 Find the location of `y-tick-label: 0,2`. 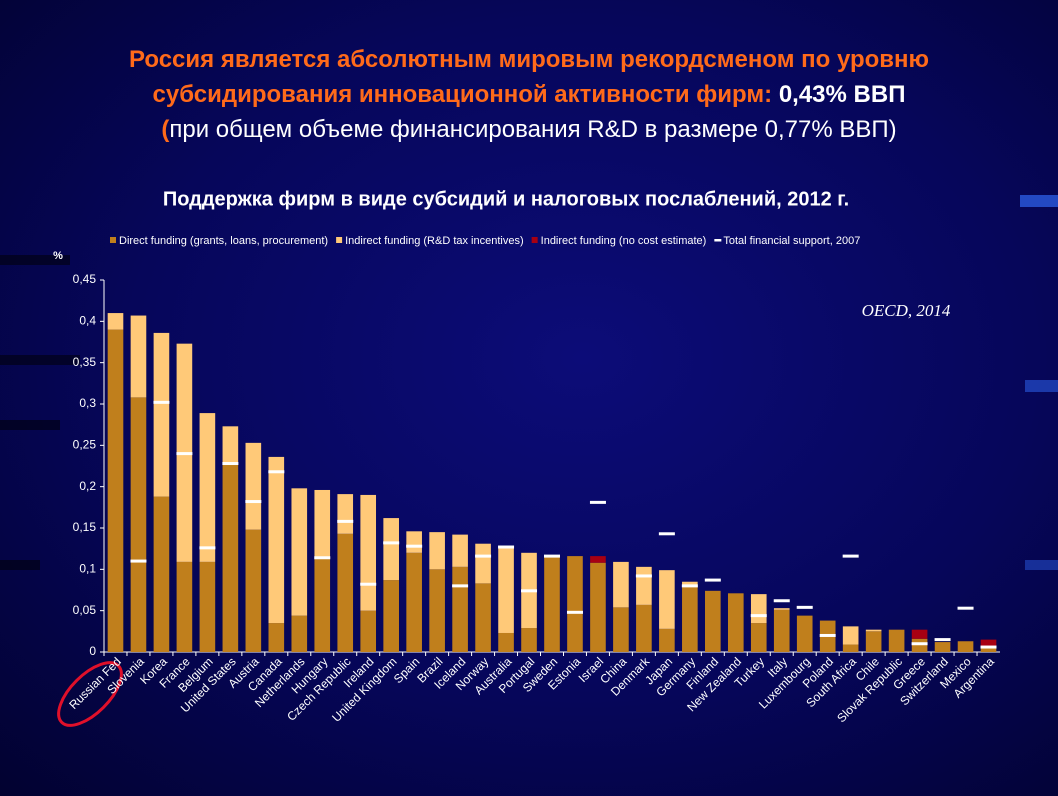

y-tick-label: 0,2 is located at coordinates (87, 486).